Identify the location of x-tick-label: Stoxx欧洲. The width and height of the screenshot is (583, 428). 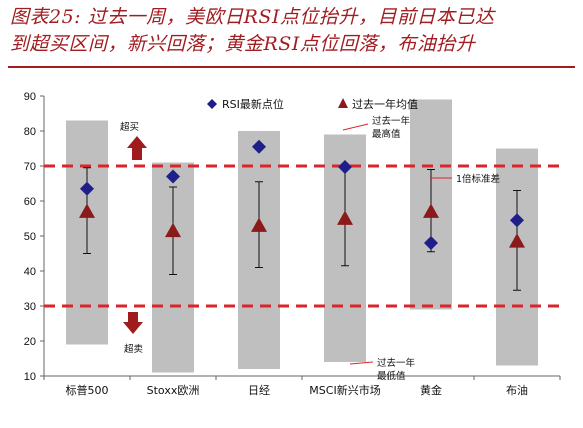
(173, 390).